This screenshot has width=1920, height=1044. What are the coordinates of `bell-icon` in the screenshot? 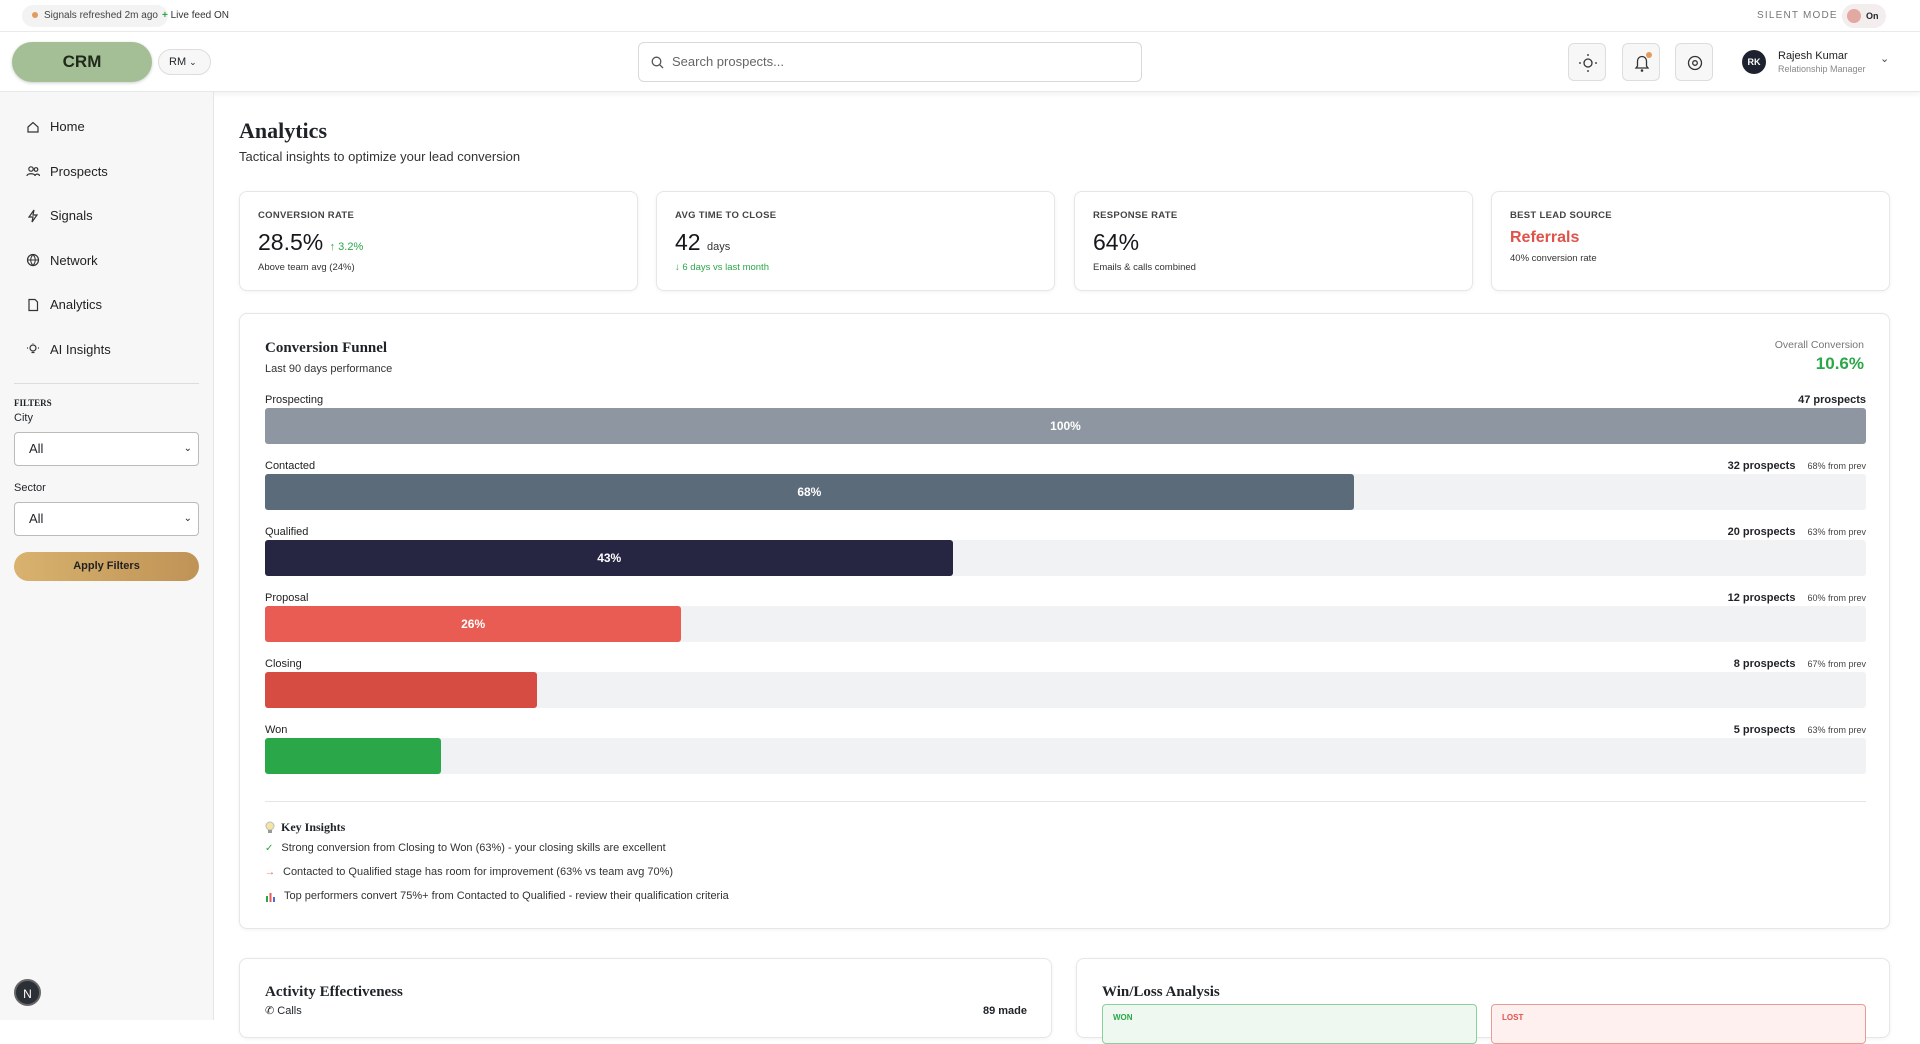 It's located at (1643, 62).